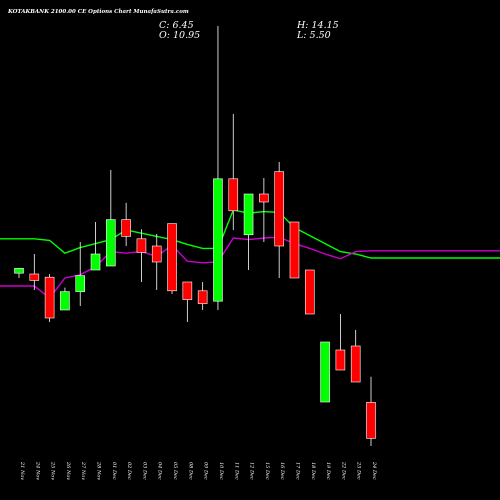  I want to click on x-tick-label: 19 Dec, so click(328, 471).